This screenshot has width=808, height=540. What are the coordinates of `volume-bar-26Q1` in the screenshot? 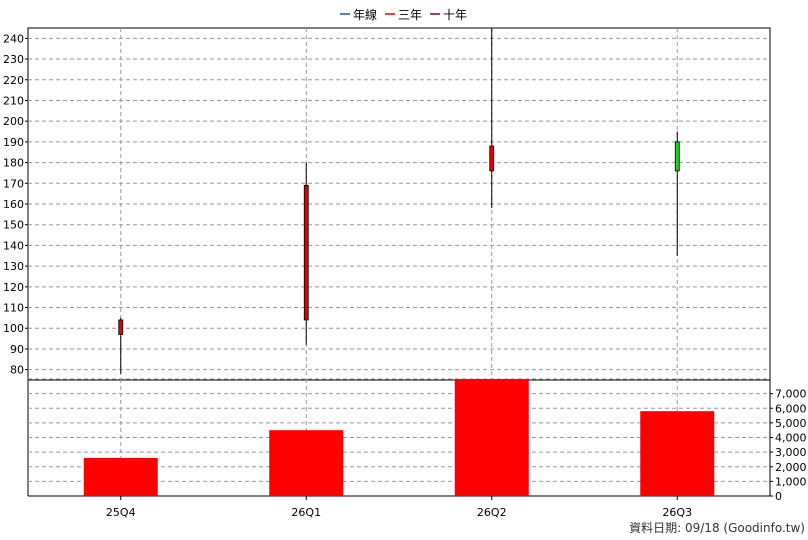 It's located at (306, 463).